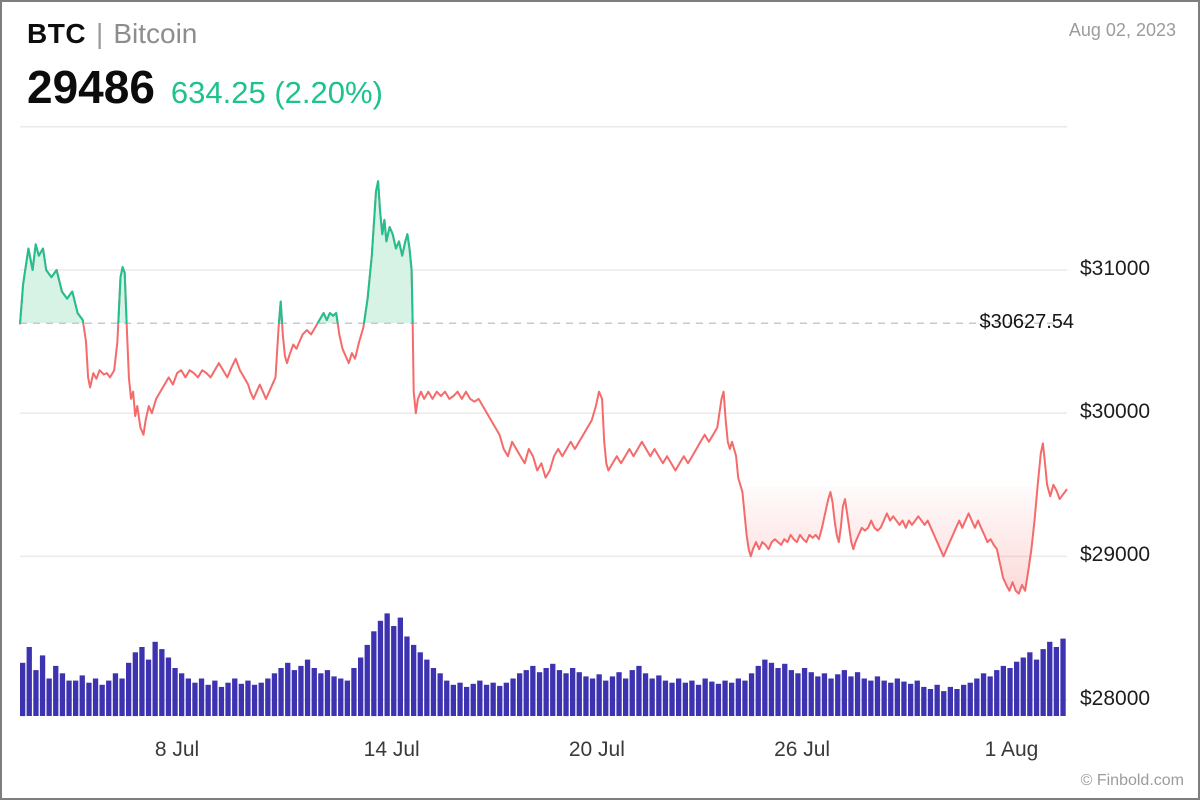 Image resolution: width=1200 pixels, height=802 pixels. What do you see at coordinates (155, 33) in the screenshot?
I see `coin-name: Bitcoin` at bounding box center [155, 33].